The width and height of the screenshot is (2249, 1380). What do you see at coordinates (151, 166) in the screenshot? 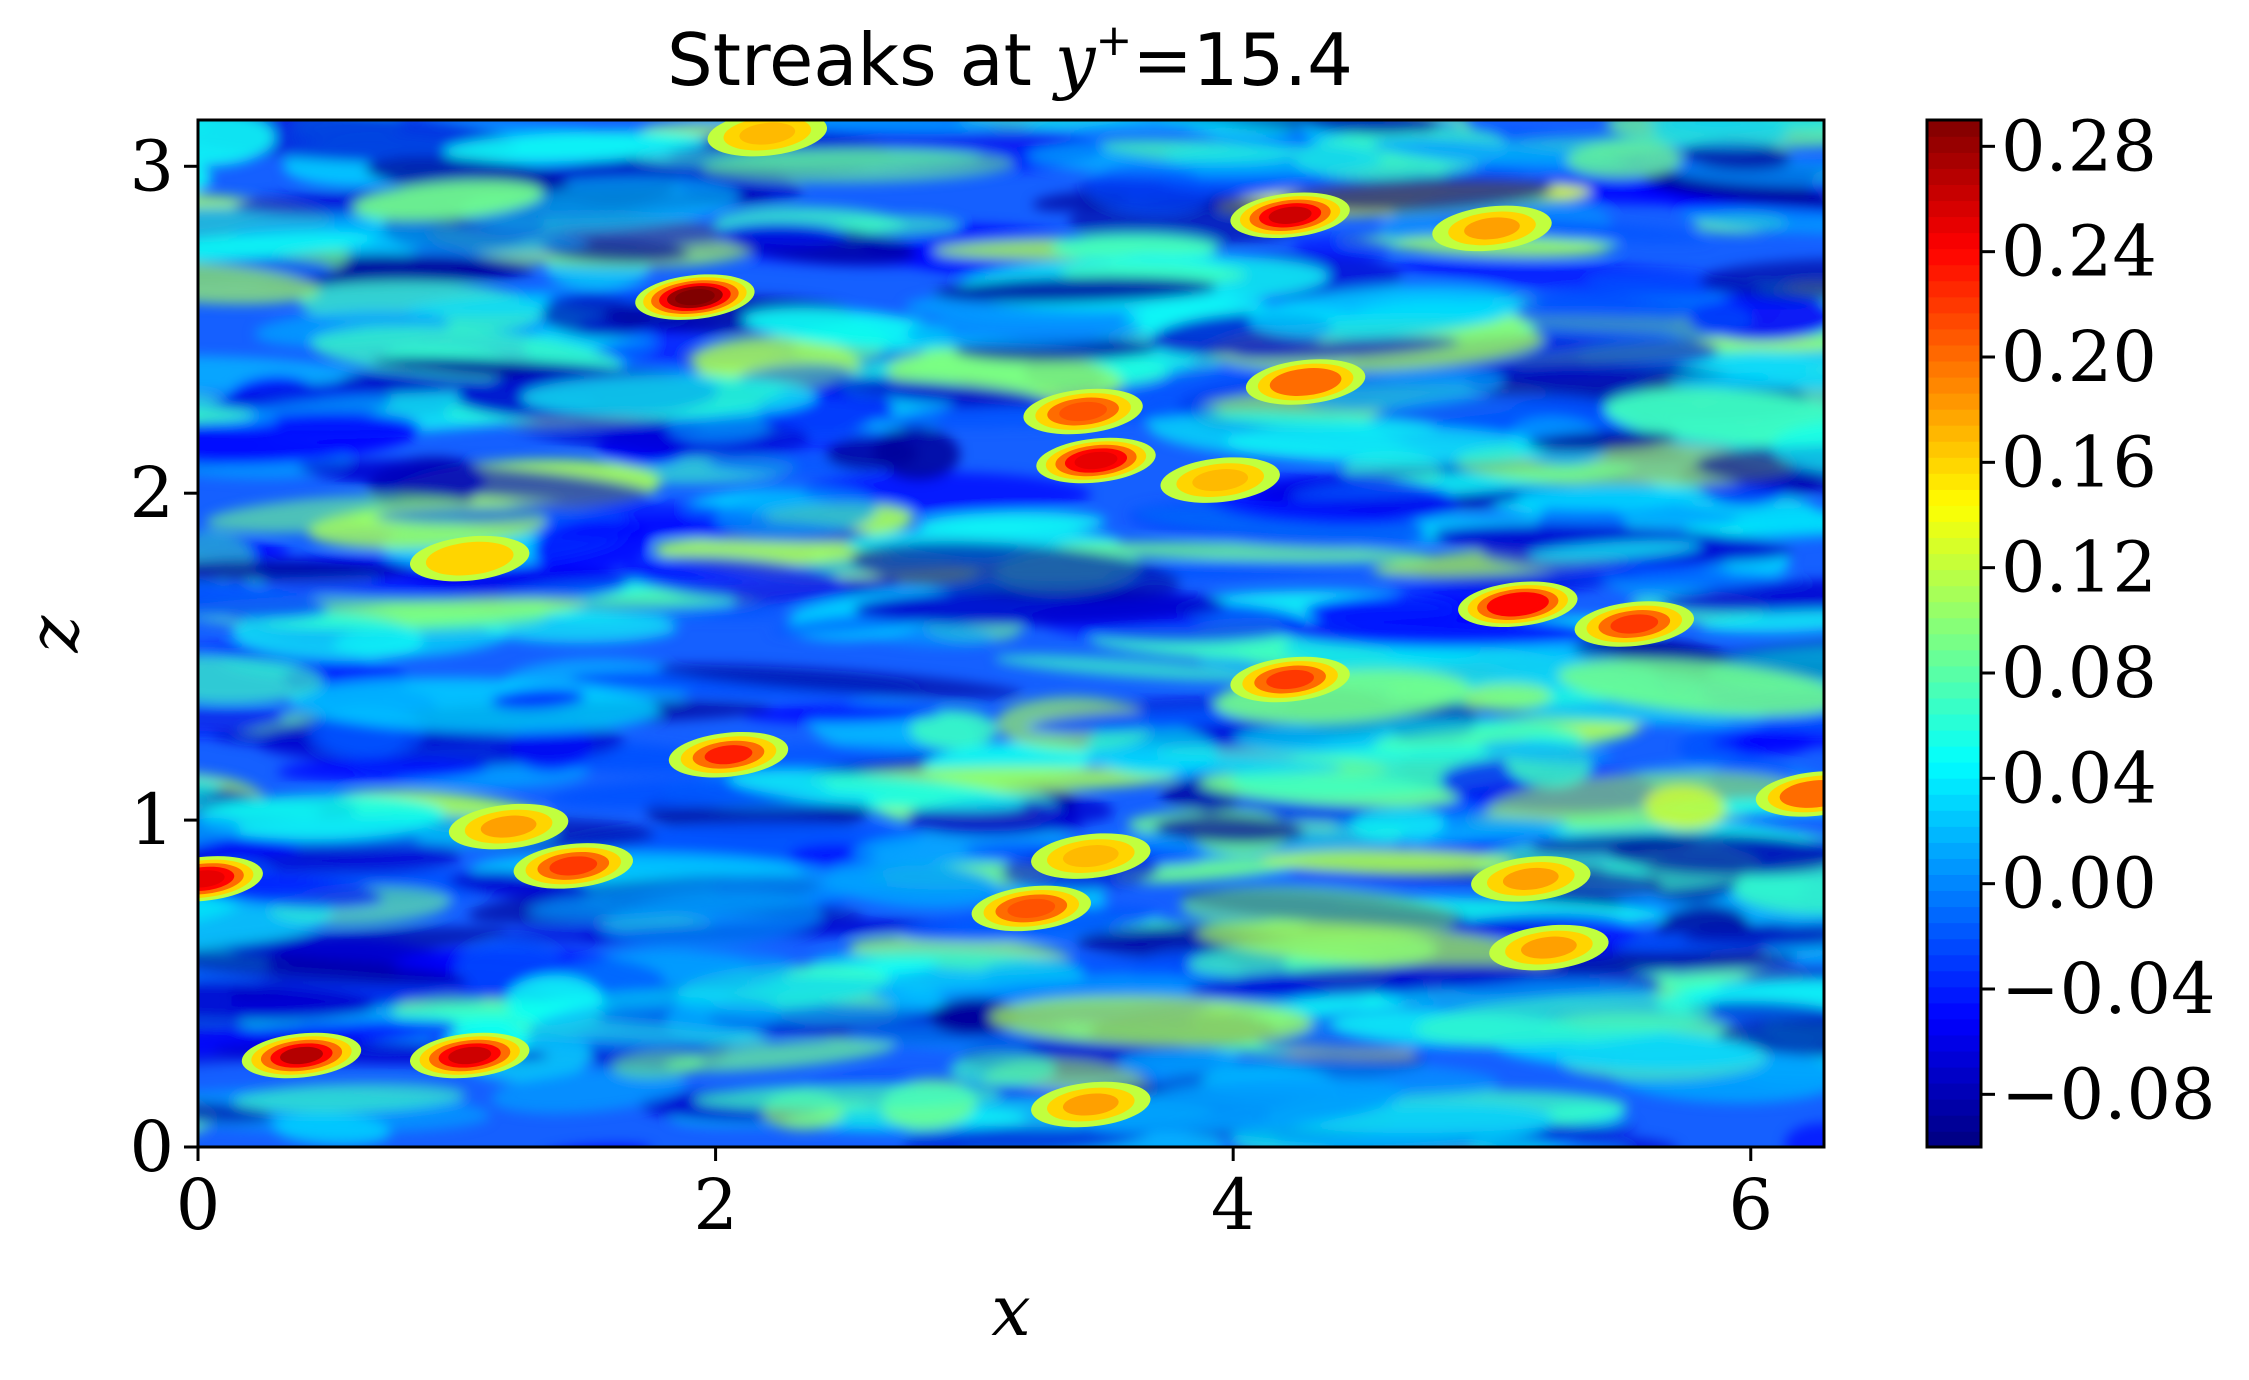
I see `y-tick-label: 3` at bounding box center [151, 166].